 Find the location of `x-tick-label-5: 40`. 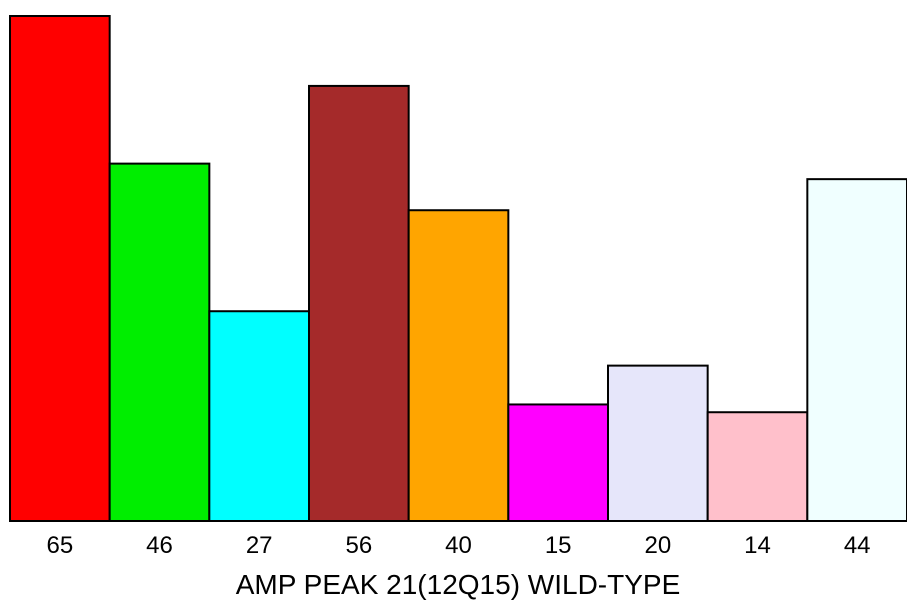

x-tick-label-5: 40 is located at coordinates (458, 545).